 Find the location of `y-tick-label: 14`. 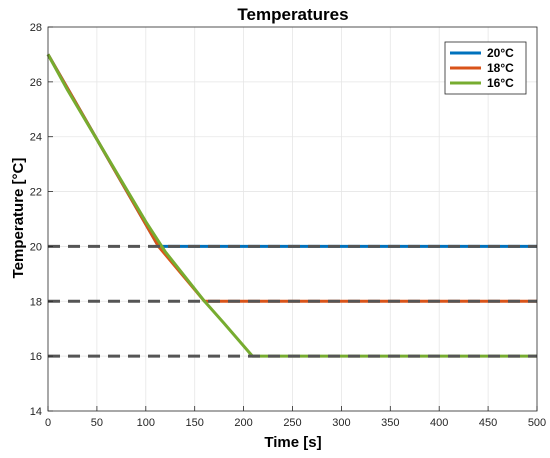

y-tick-label: 14 is located at coordinates (36, 412).